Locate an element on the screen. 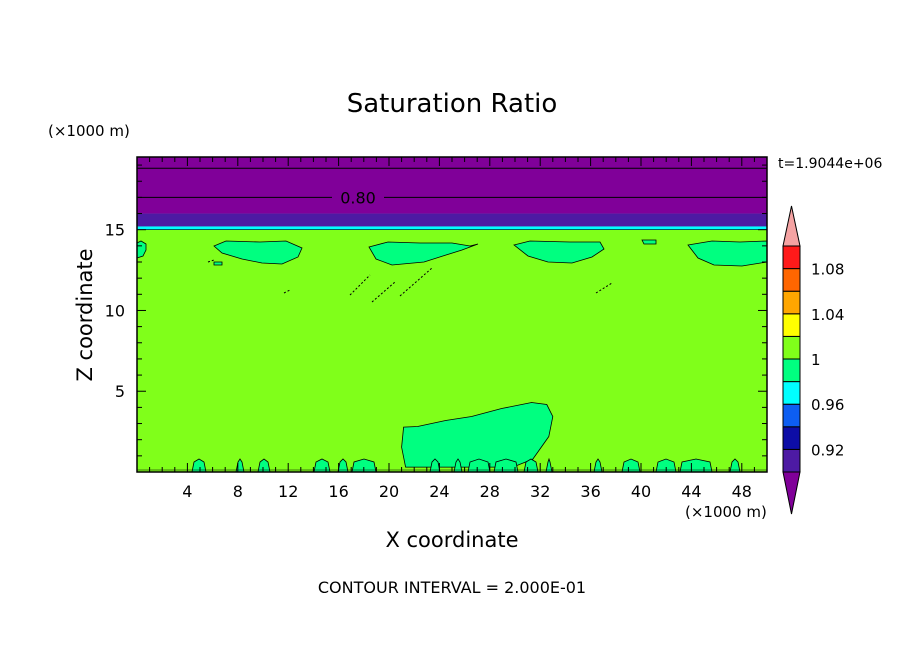 This screenshot has height=654, width=904. contour-label: 0.80 is located at coordinates (358, 197).